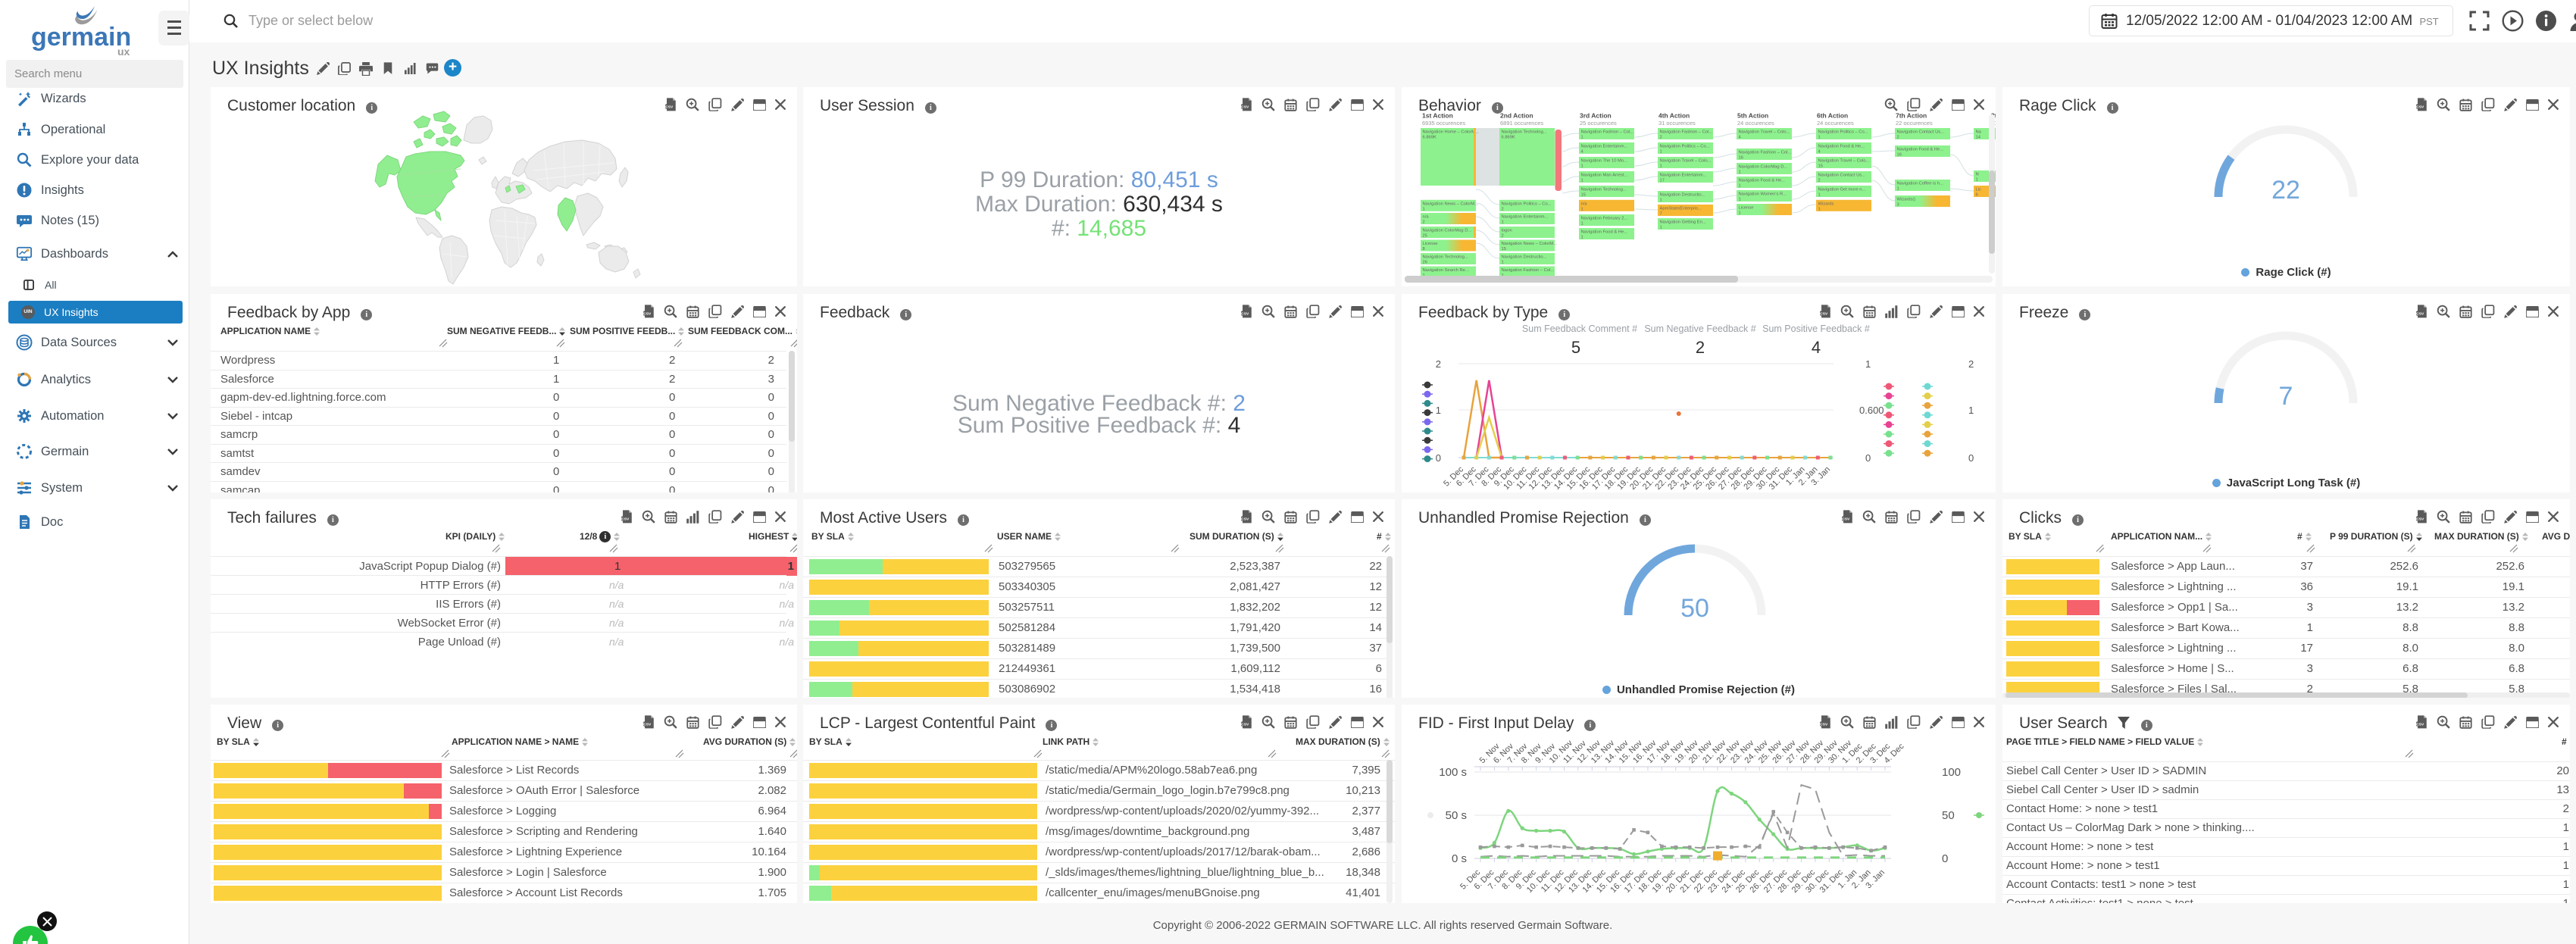 Image resolution: width=2576 pixels, height=944 pixels. What do you see at coordinates (1596, 116) in the screenshot?
I see `svg-text: 3rd Action` at bounding box center [1596, 116].